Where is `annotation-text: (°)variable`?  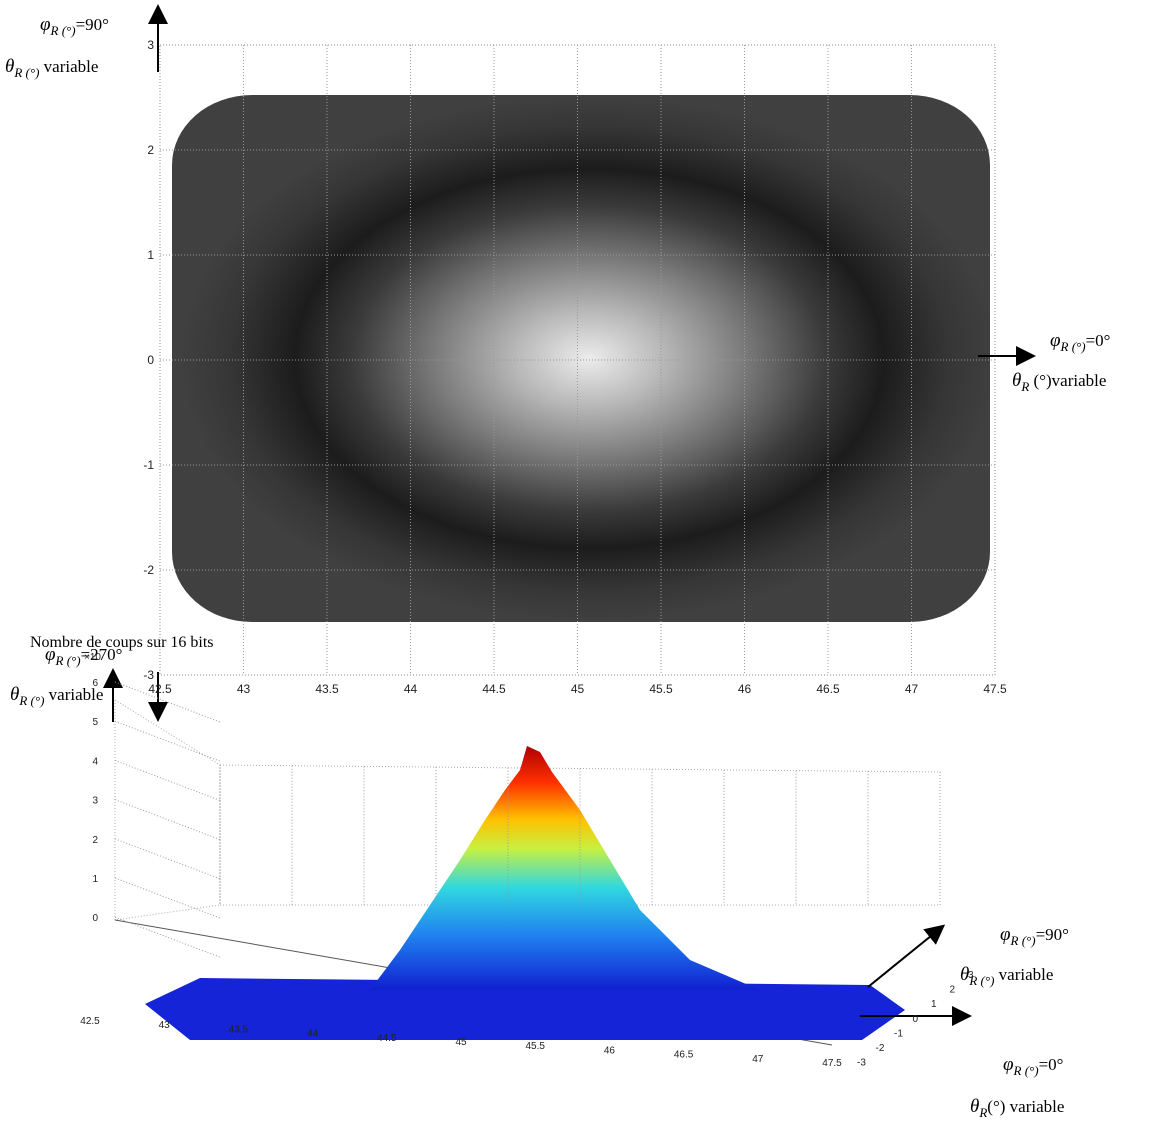
annotation-text: (°)variable is located at coordinates (1067, 380).